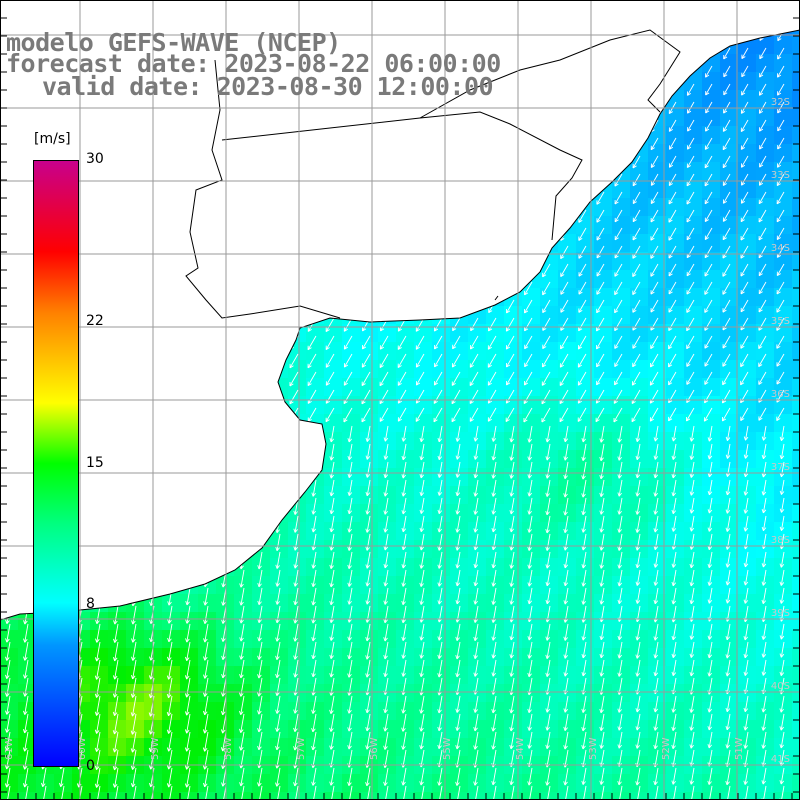 This screenshot has width=800, height=800. I want to click on longitude-label: 58W, so click(228, 748).